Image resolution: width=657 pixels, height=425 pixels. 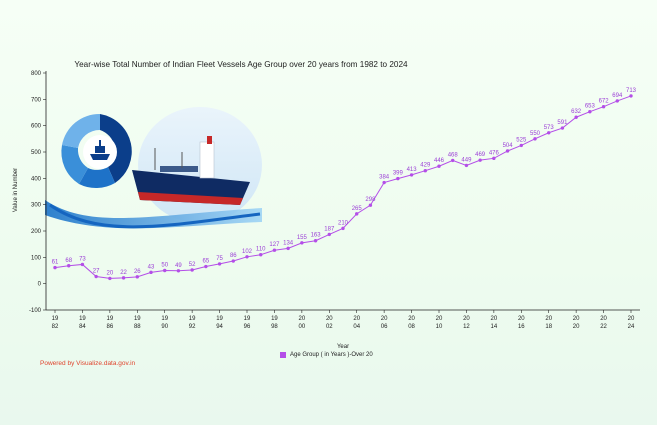 I want to click on y-tick-label: 800, so click(x=36, y=74).